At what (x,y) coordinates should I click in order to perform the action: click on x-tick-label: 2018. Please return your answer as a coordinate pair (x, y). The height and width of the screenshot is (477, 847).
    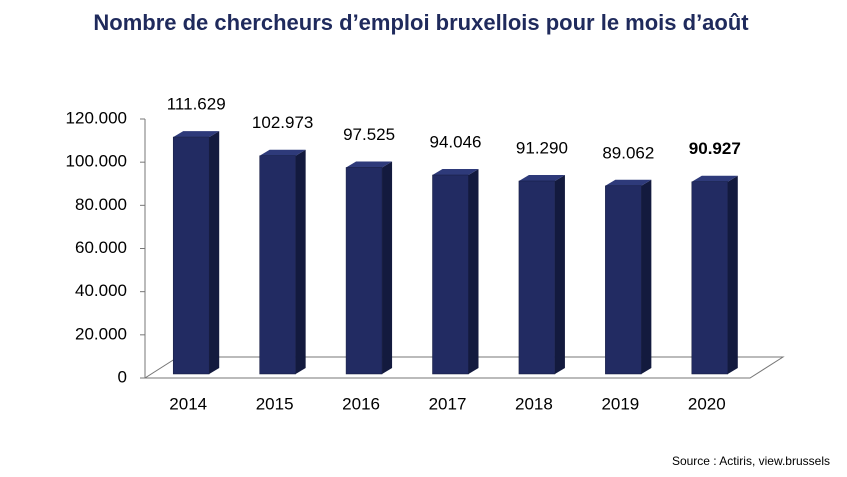
    Looking at the image, I should click on (534, 403).